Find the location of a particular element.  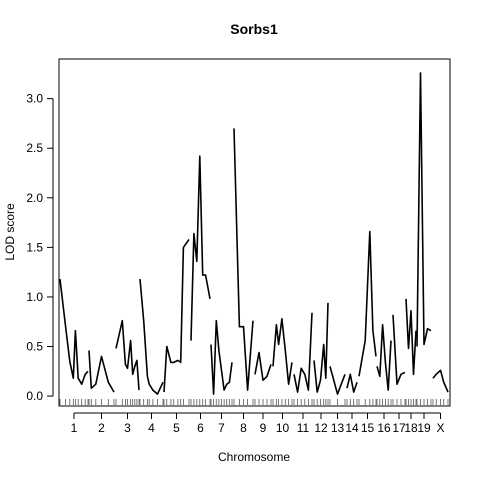

x-tick-label: 5 is located at coordinates (176, 428).